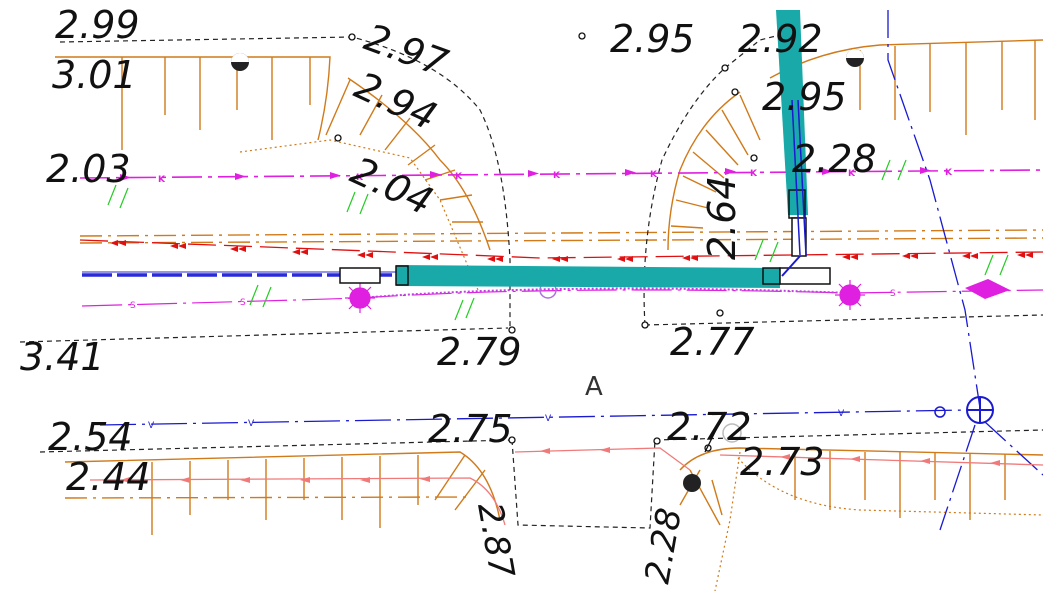  I want to click on elevation-label: 2.77, so click(712, 342).